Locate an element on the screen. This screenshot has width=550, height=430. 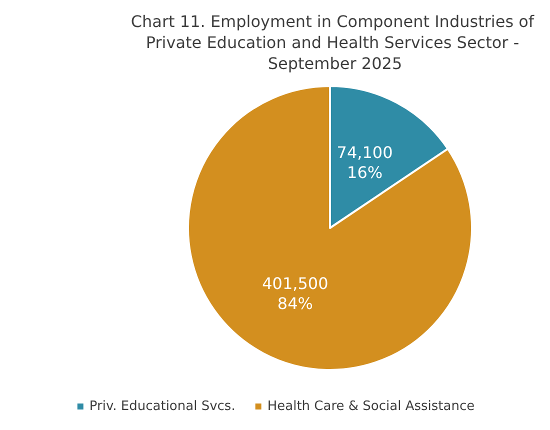
legend-label: Priv. Educational Svcs. is located at coordinates (162, 406).